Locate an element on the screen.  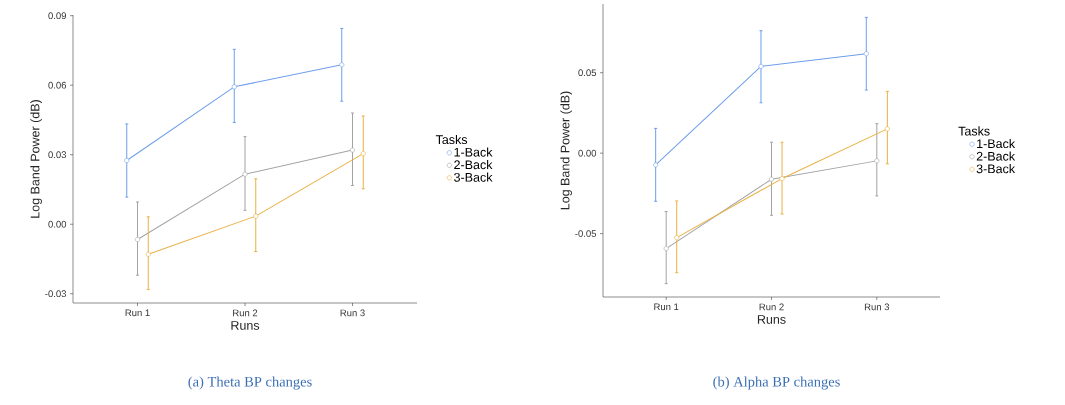
text: (a) Theta BP changes is located at coordinates (250, 383).